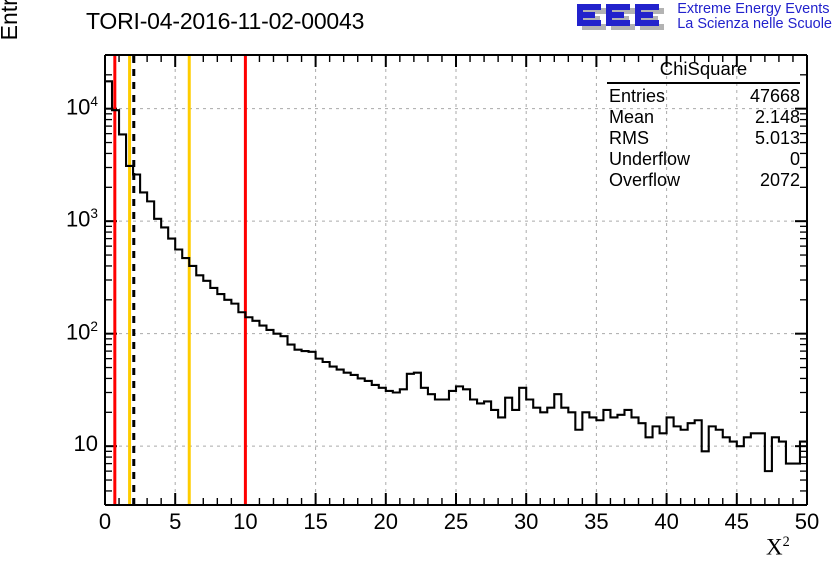 The width and height of the screenshot is (836, 572). What do you see at coordinates (180, 280) in the screenshot?
I see `marker-lines` at bounding box center [180, 280].